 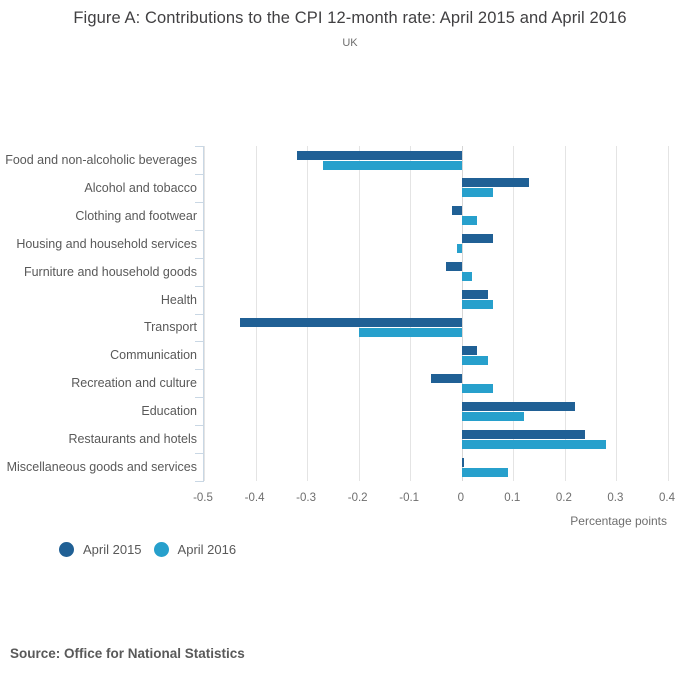 I want to click on category-label: Furniture and household goods, so click(x=110, y=271).